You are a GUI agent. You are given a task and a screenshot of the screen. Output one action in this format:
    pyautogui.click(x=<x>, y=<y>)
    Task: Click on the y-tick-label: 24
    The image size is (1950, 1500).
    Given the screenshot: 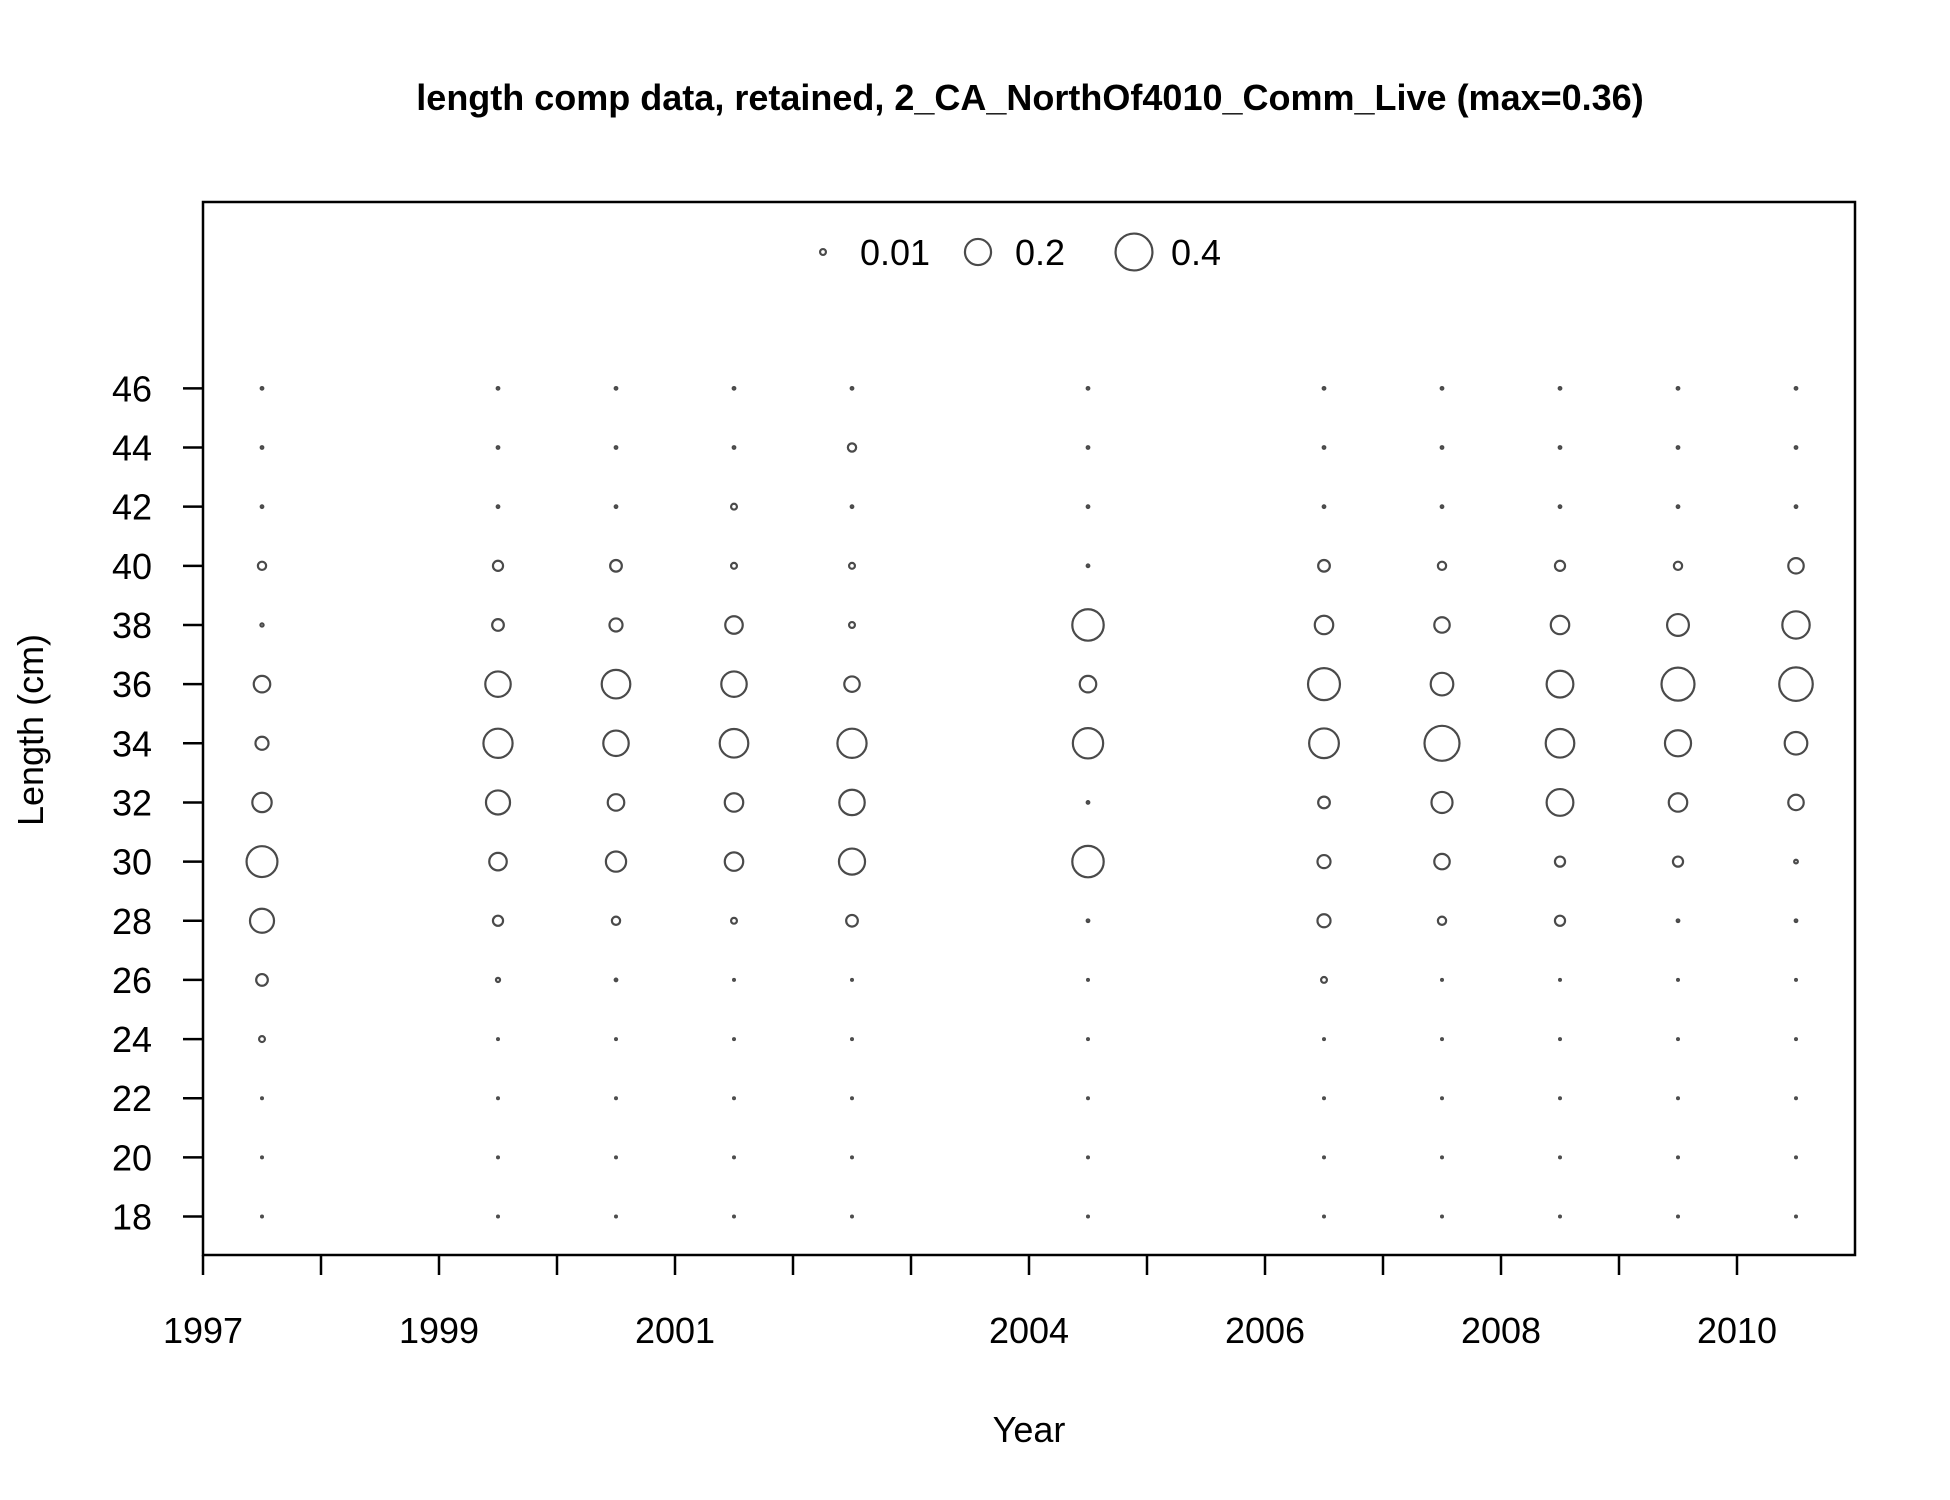 What is the action you would take?
    pyautogui.click(x=132, y=1039)
    